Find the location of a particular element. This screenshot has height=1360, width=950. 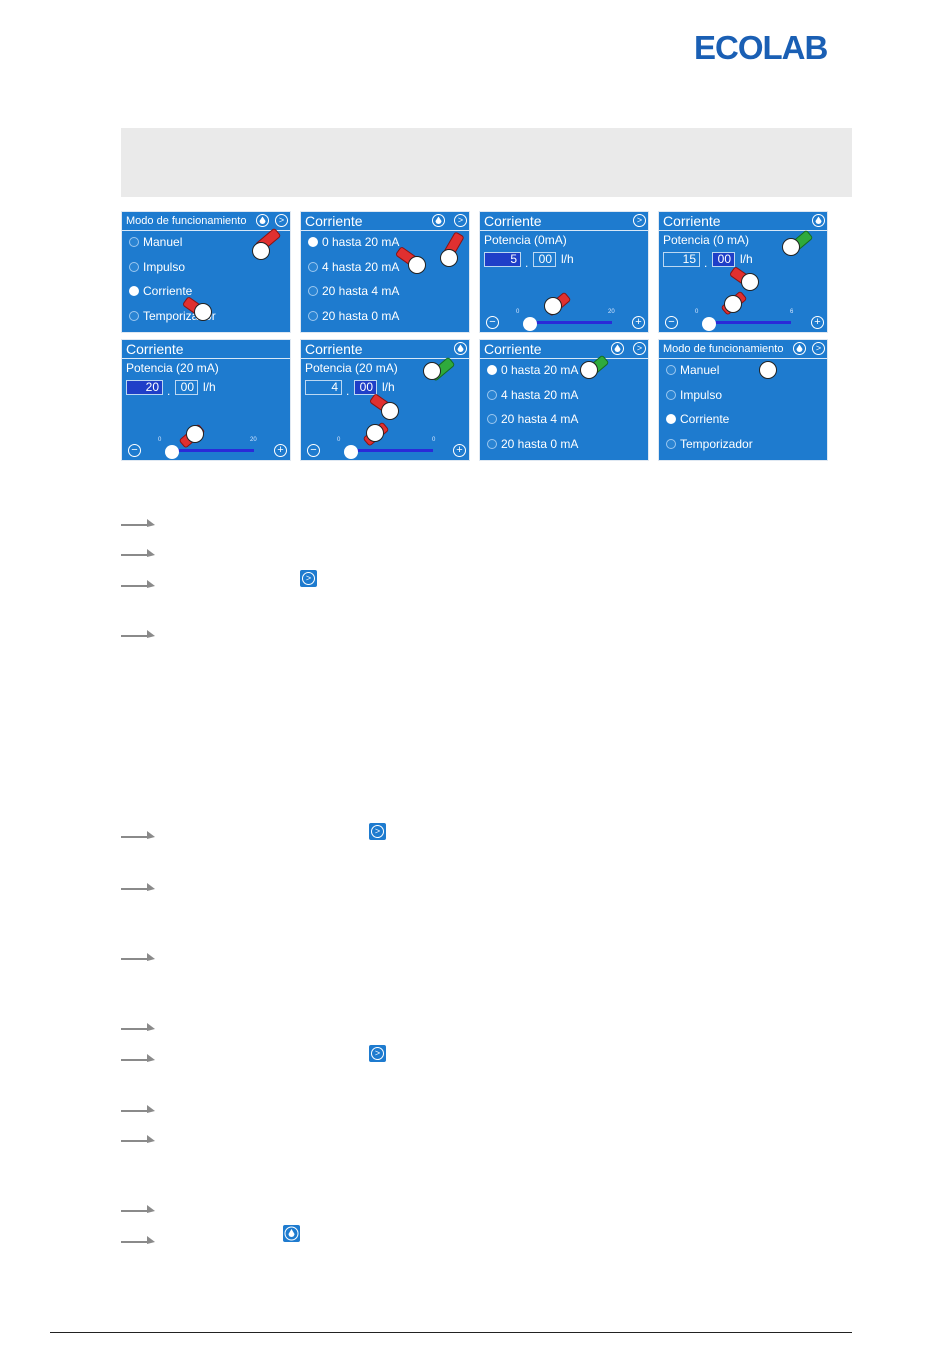

power-label: Potencia (0 mA) is located at coordinates (706, 240).